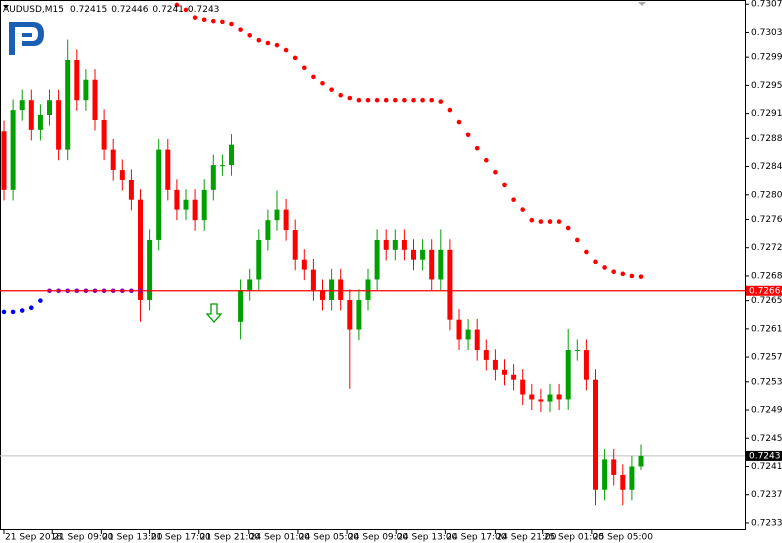 This screenshot has height=543, width=782. What do you see at coordinates (476, 538) in the screenshot?
I see `x-tick-label: 24 Sep 17:00` at bounding box center [476, 538].